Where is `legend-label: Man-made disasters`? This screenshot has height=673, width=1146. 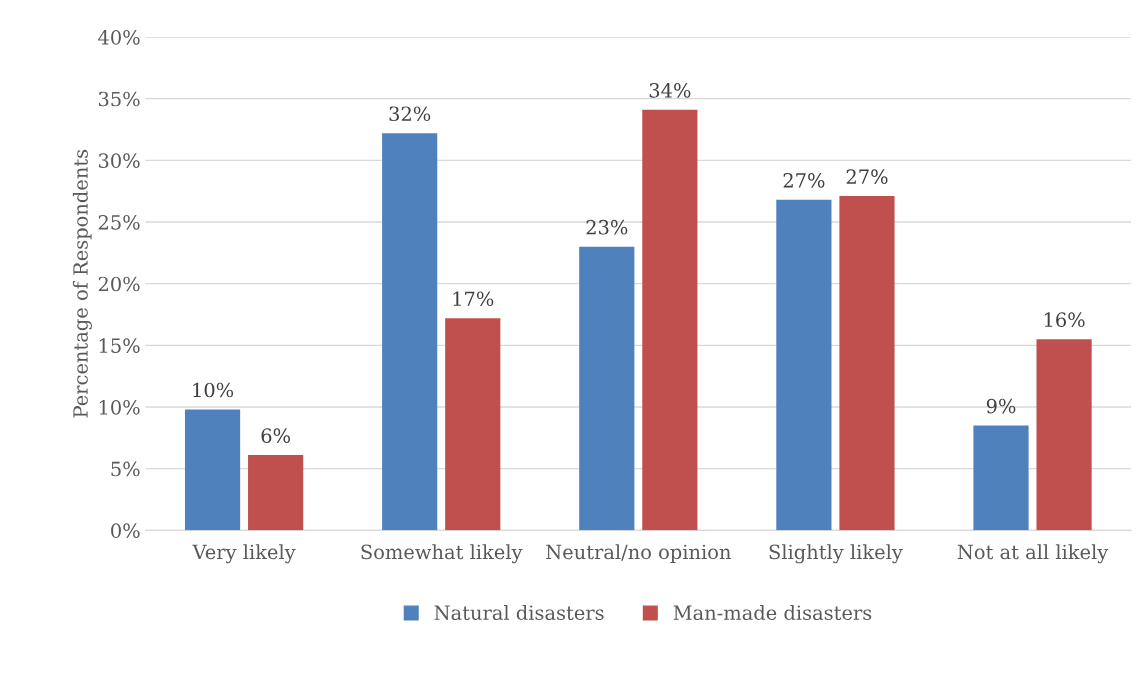
legend-label: Man-made disasters is located at coordinates (772, 613).